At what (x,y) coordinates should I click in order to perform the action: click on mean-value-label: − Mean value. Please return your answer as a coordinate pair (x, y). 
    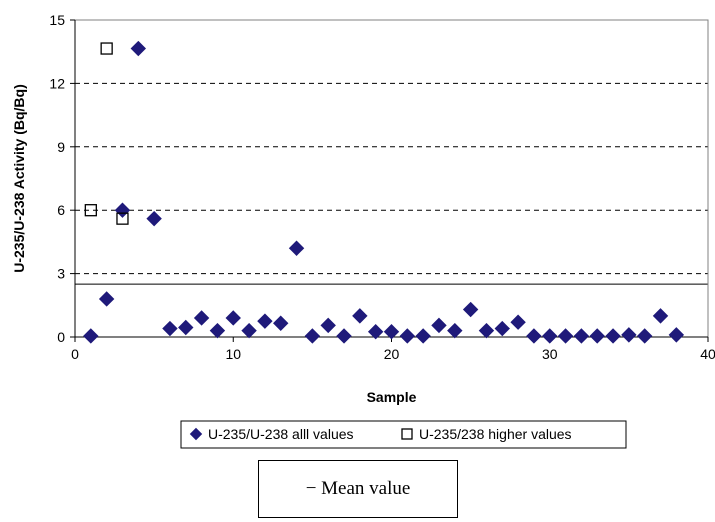
    Looking at the image, I should click on (358, 488).